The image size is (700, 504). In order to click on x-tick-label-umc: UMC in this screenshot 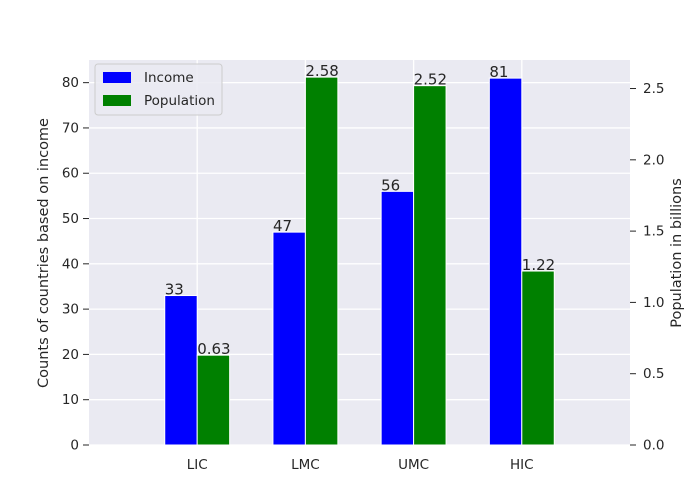, I will do `click(413, 465)`.